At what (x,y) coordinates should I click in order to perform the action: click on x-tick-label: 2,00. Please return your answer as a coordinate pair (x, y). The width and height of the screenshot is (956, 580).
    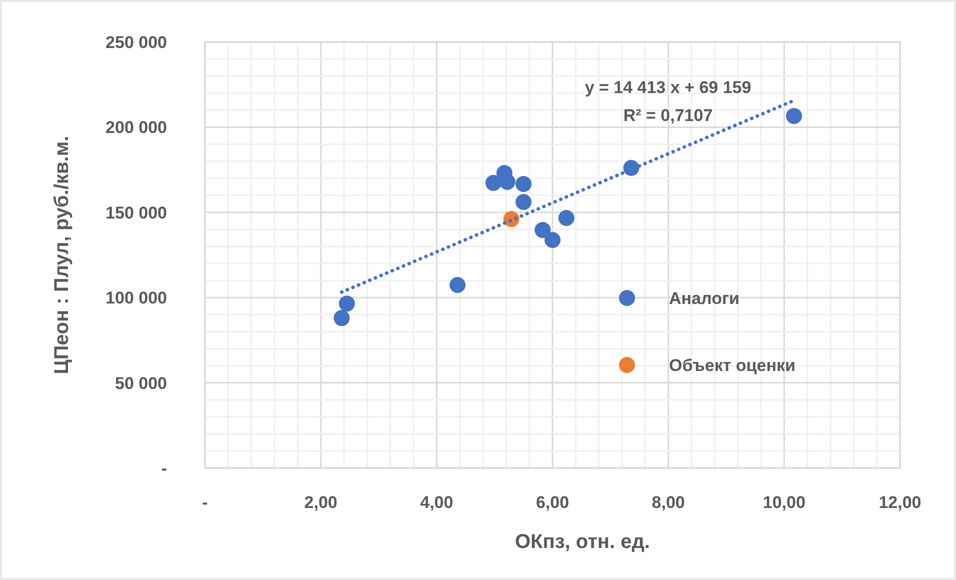
    Looking at the image, I should click on (321, 502).